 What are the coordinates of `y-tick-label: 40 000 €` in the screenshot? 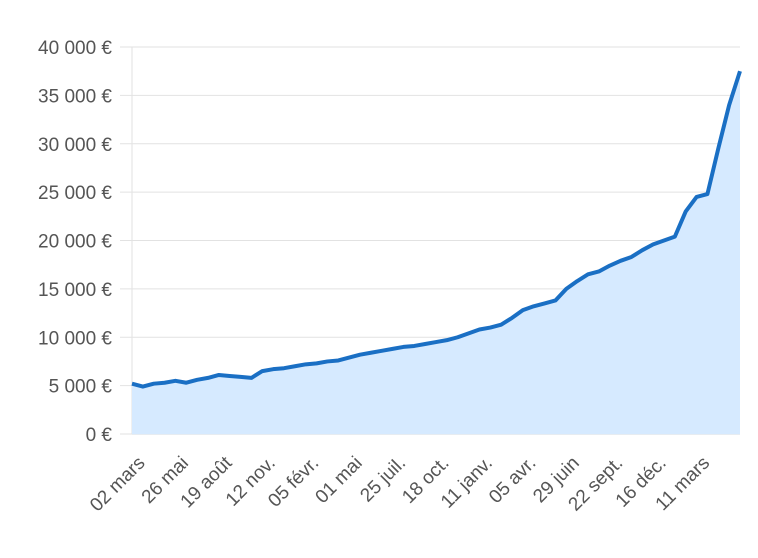 It's located at (75, 48).